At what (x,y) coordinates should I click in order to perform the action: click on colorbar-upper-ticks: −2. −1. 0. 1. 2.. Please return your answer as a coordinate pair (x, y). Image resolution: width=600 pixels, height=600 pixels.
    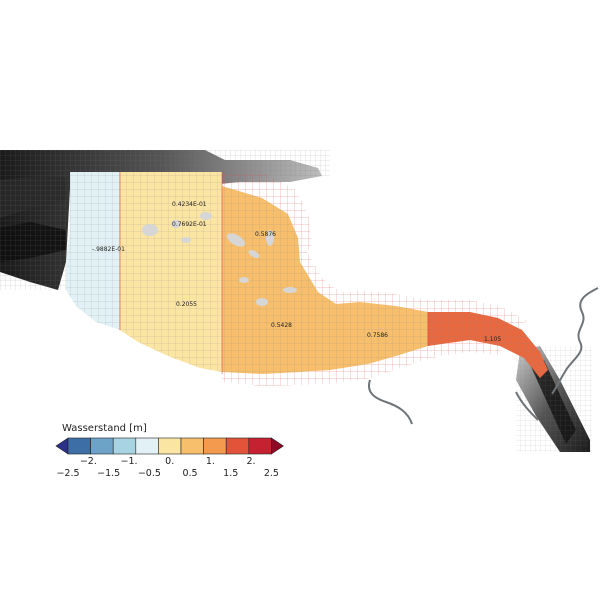
    Looking at the image, I should click on (168, 461).